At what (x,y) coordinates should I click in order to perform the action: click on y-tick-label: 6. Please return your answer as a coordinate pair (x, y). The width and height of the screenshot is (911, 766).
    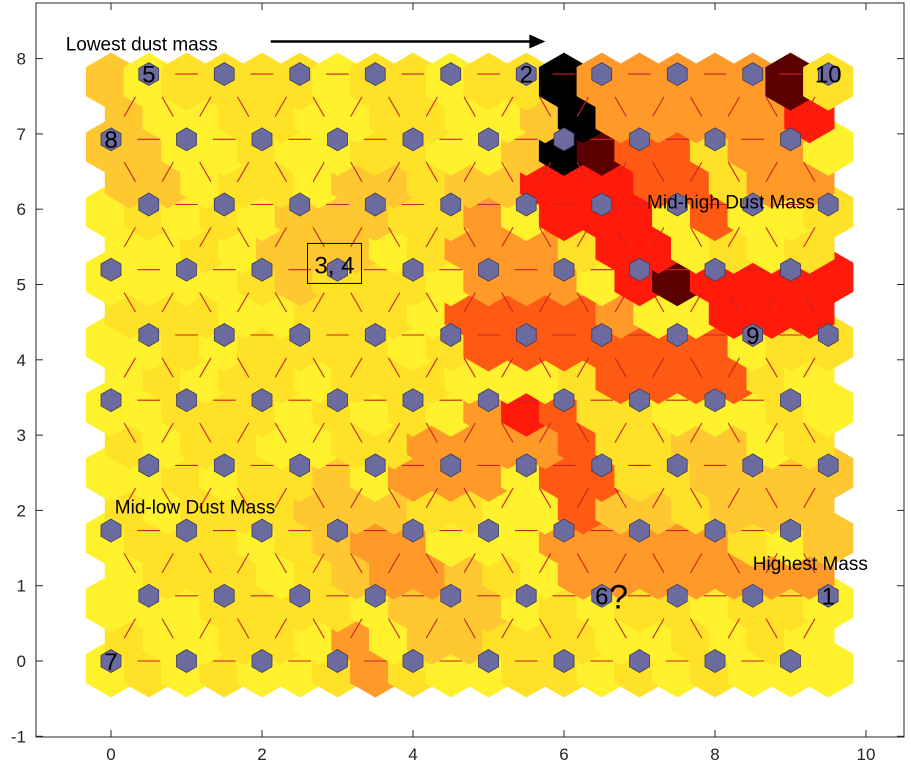
    Looking at the image, I should click on (21, 209).